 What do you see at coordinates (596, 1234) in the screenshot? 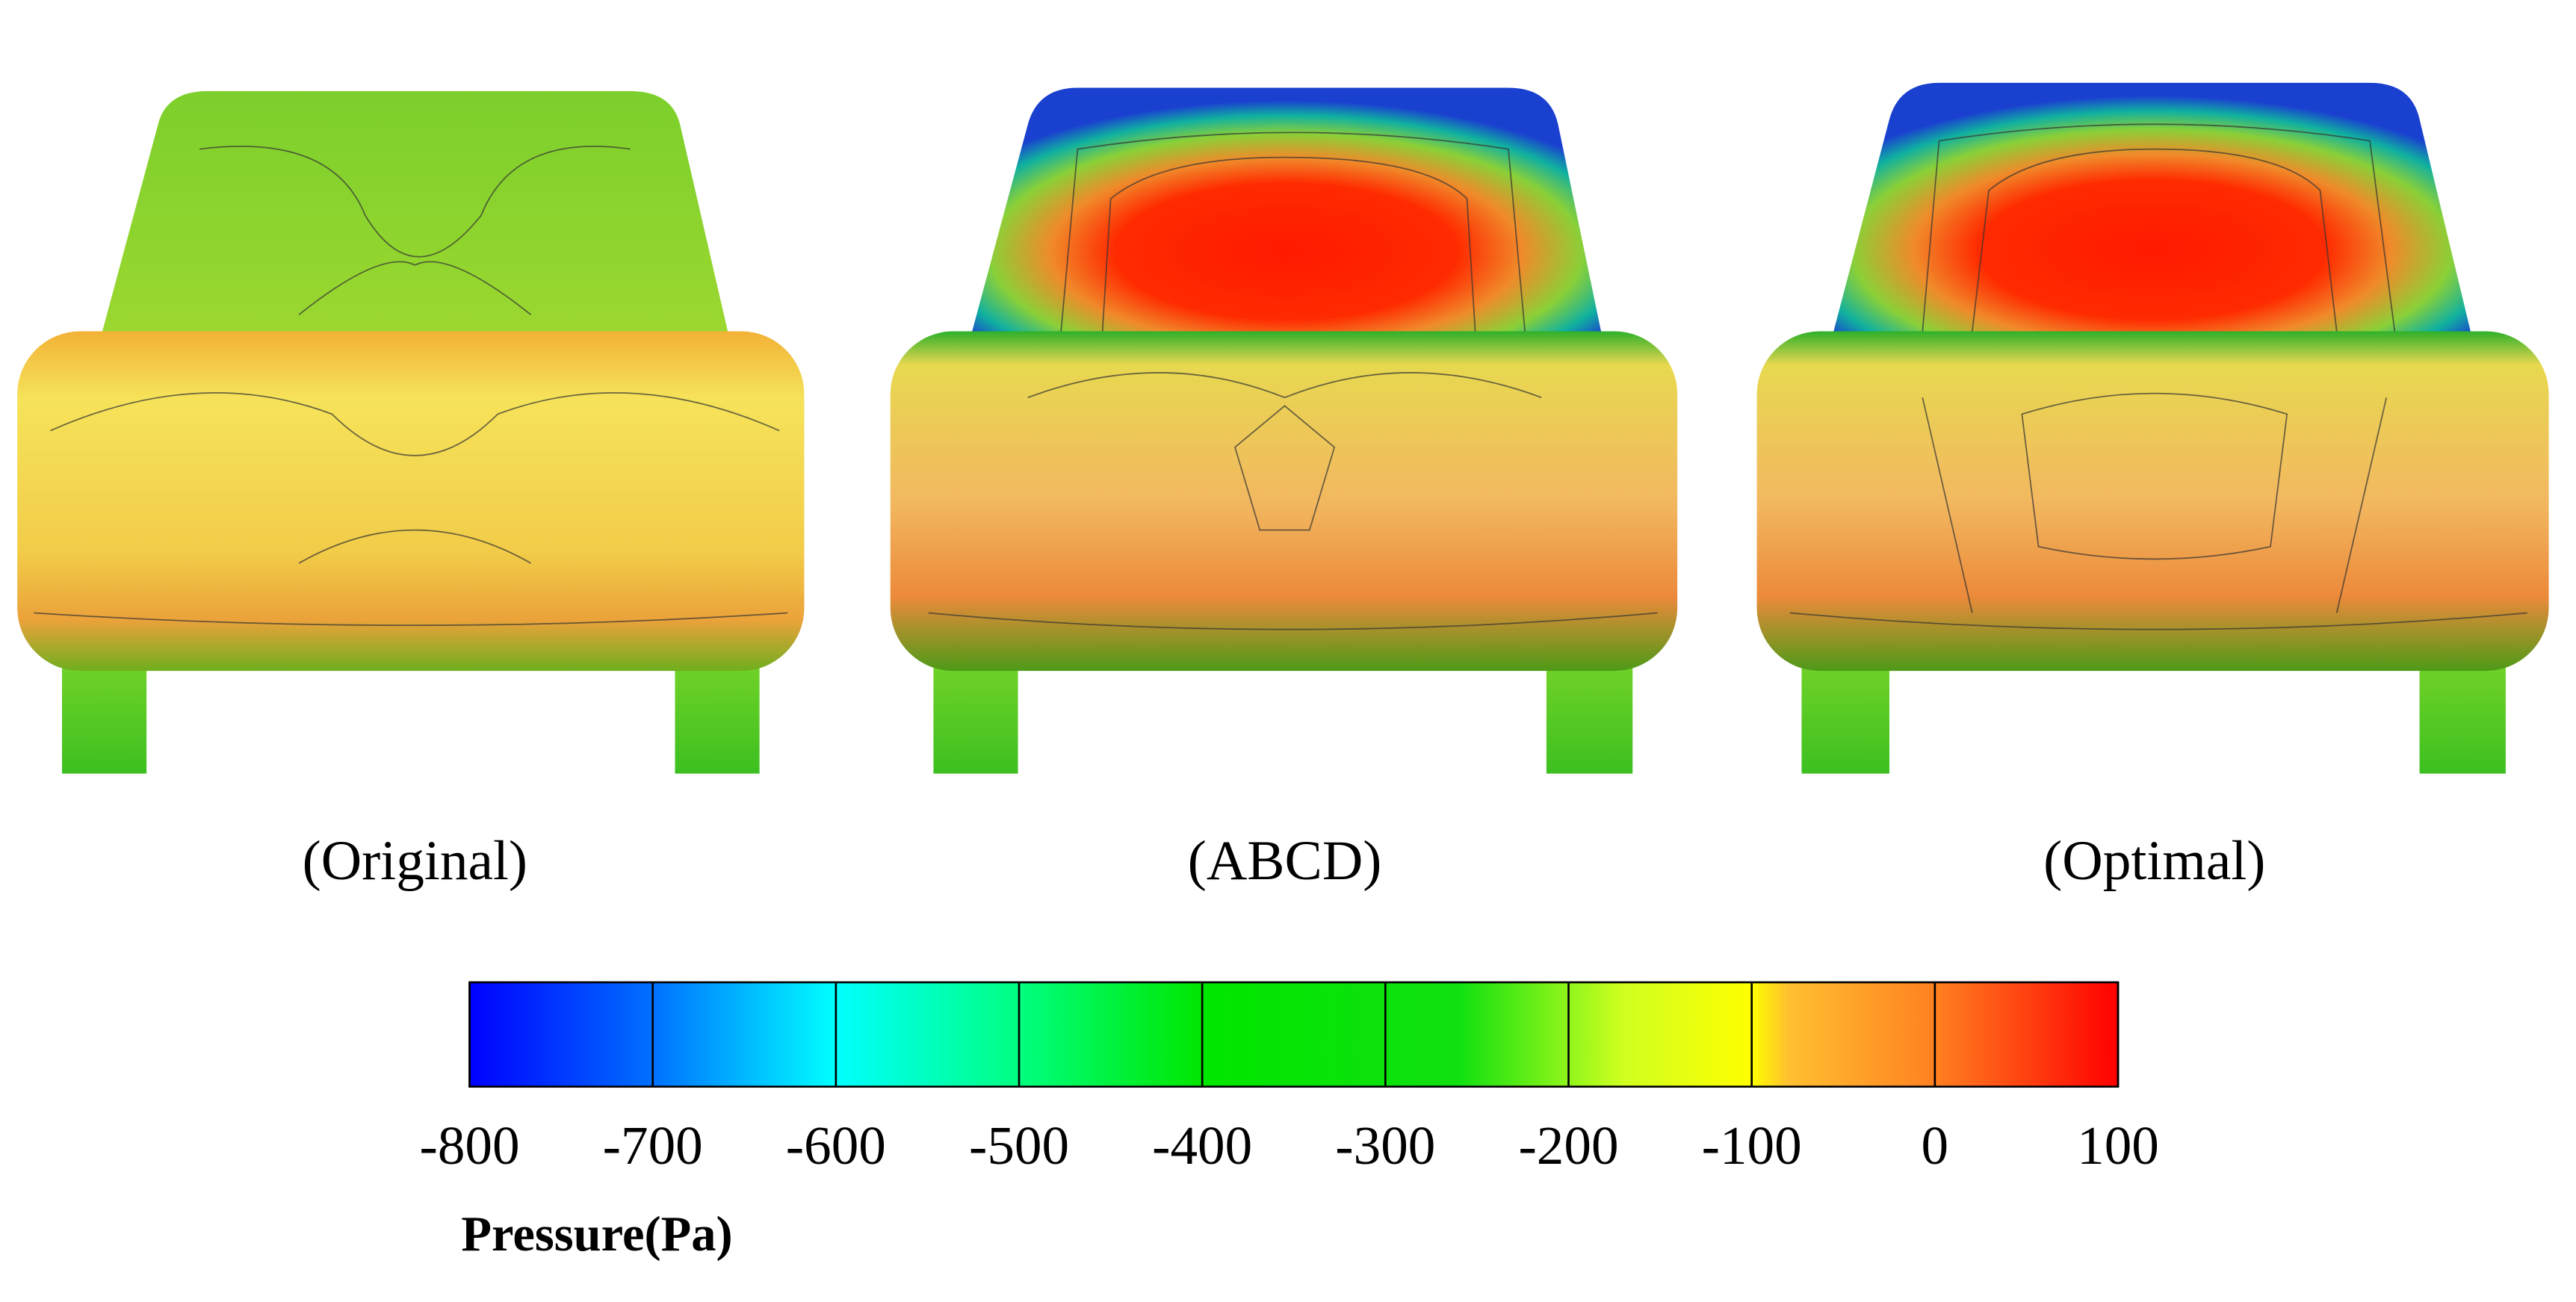
I see `colorbar-title: Pressure(Pa)` at bounding box center [596, 1234].